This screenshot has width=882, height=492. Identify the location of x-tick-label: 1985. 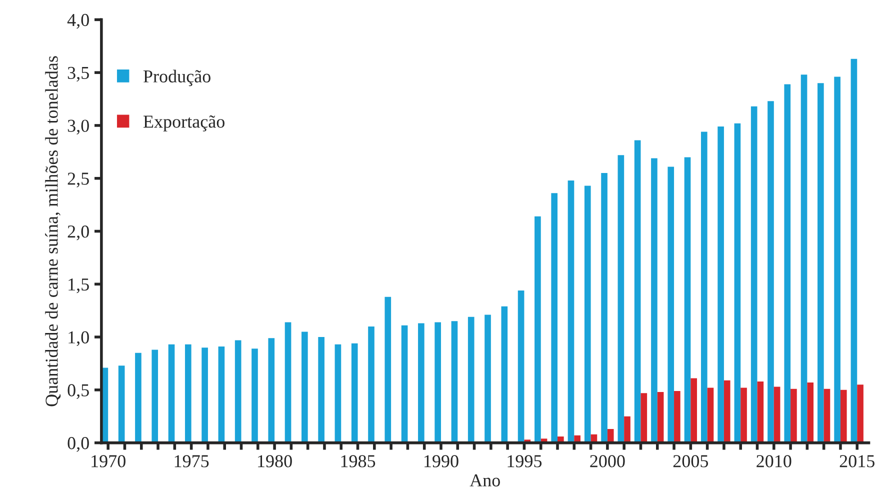
(358, 461).